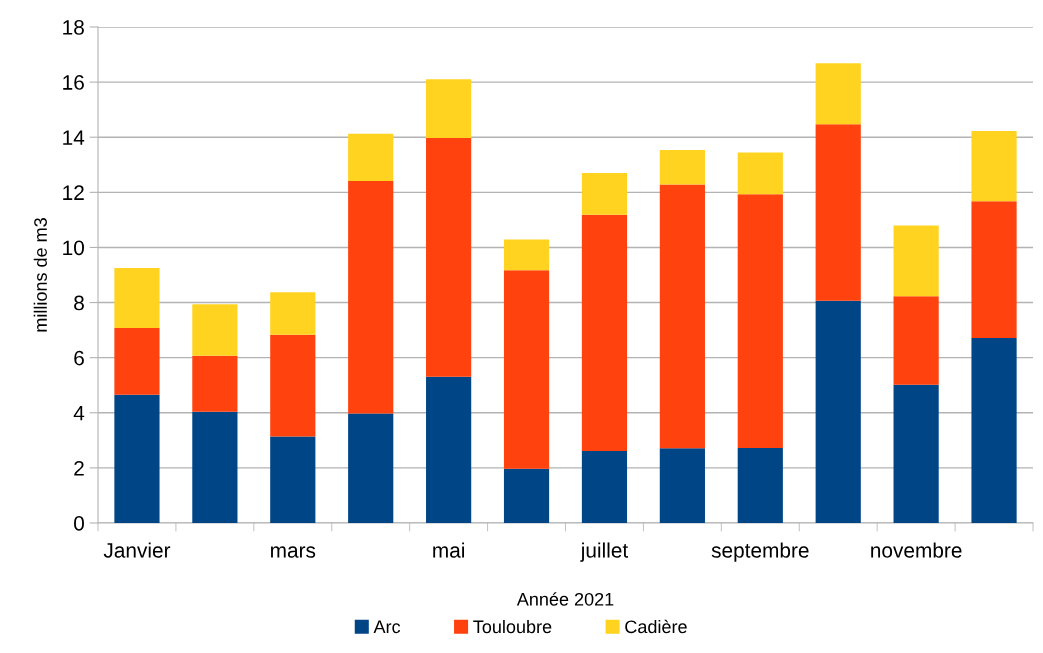 The height and width of the screenshot is (653, 1043). I want to click on y-tick-label: 16, so click(73, 82).